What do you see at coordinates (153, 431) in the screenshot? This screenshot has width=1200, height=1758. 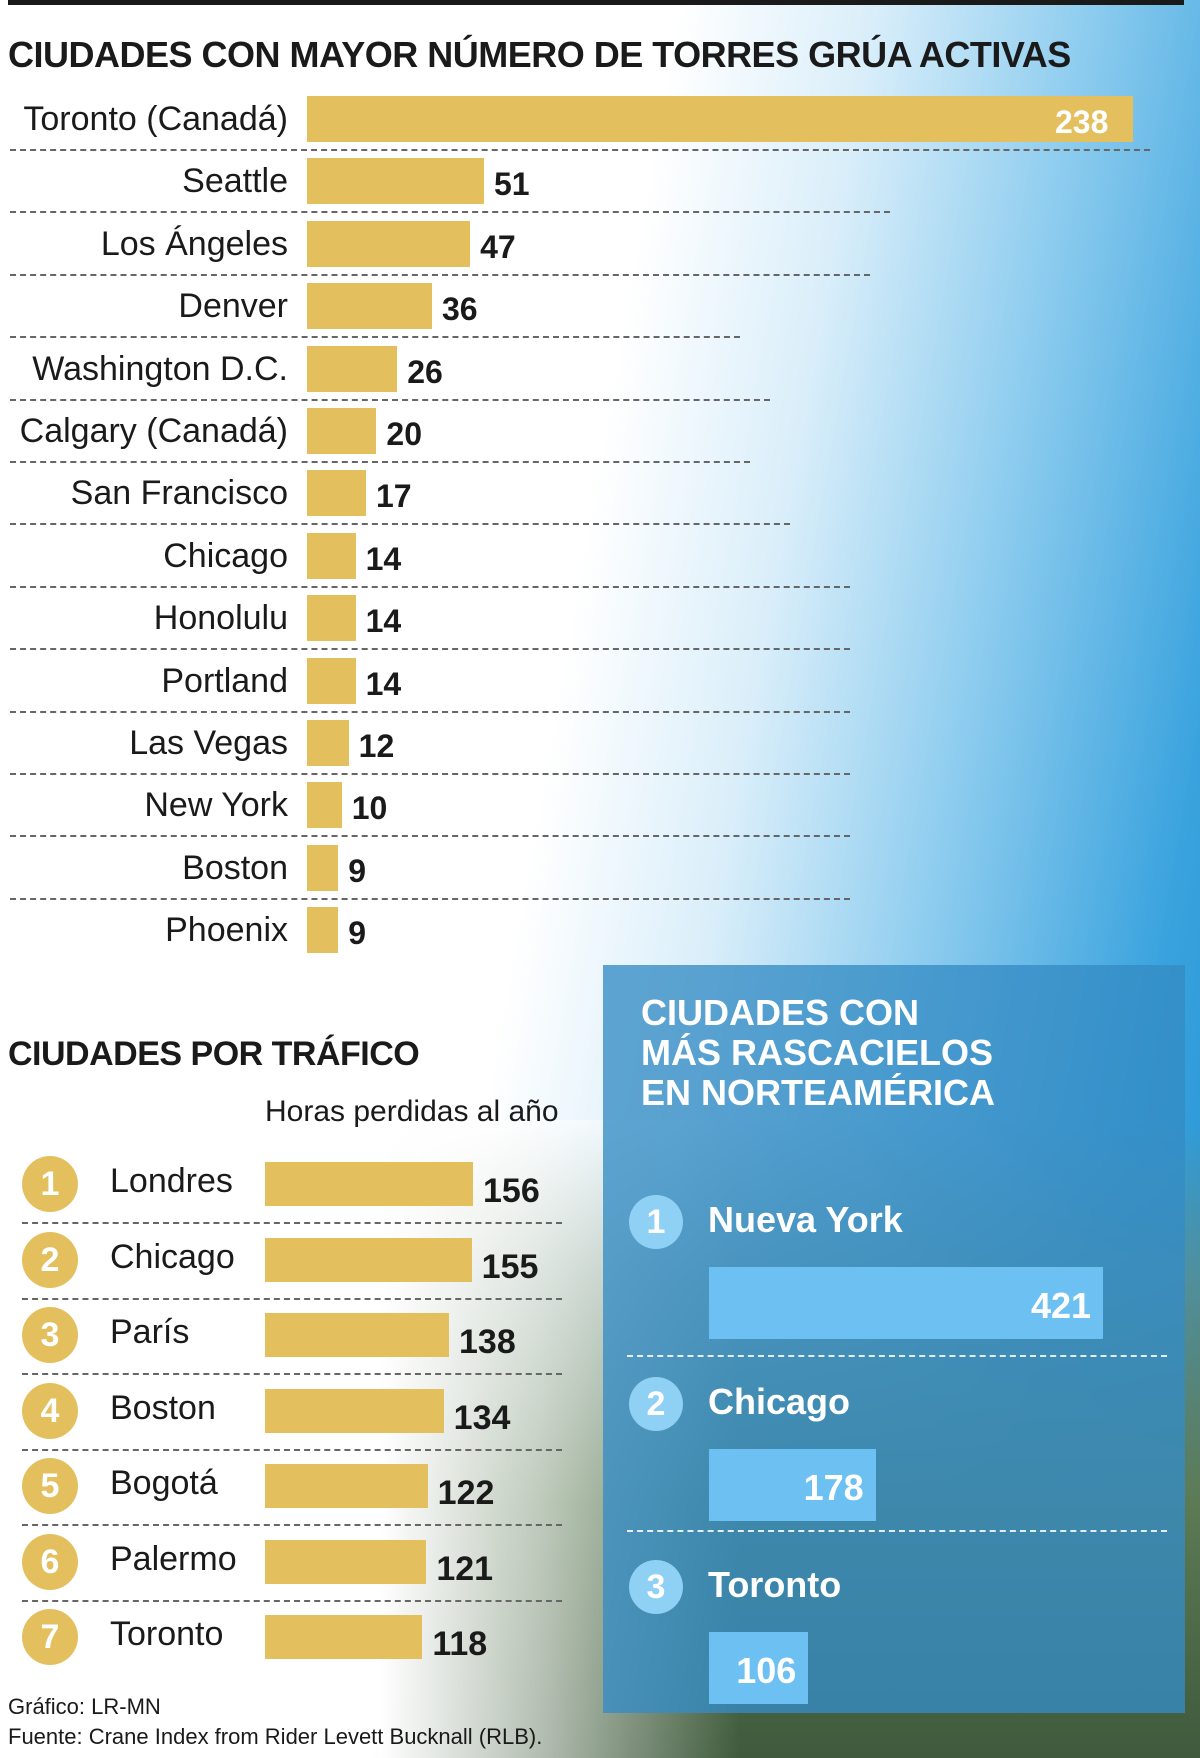 I see `crane-bar-label: Calgary (Canadá)` at bounding box center [153, 431].